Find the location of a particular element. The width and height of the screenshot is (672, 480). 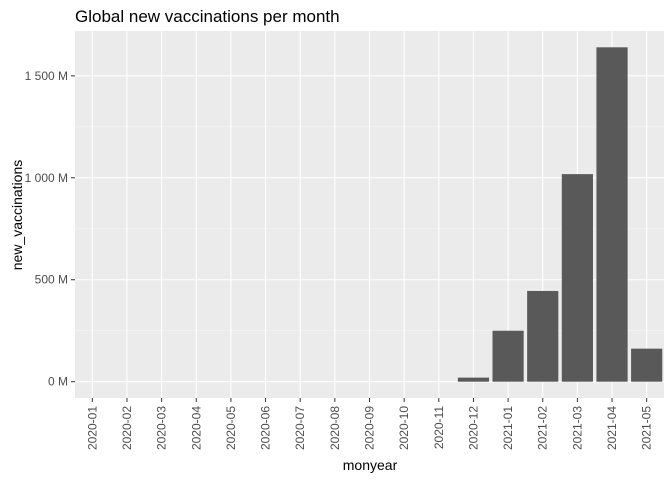

x-tick-label: 2021-03 is located at coordinates (577, 428).